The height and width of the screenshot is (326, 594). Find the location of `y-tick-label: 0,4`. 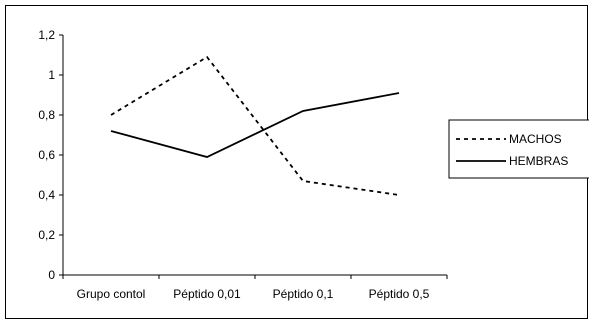

y-tick-label: 0,4 is located at coordinates (46, 195).